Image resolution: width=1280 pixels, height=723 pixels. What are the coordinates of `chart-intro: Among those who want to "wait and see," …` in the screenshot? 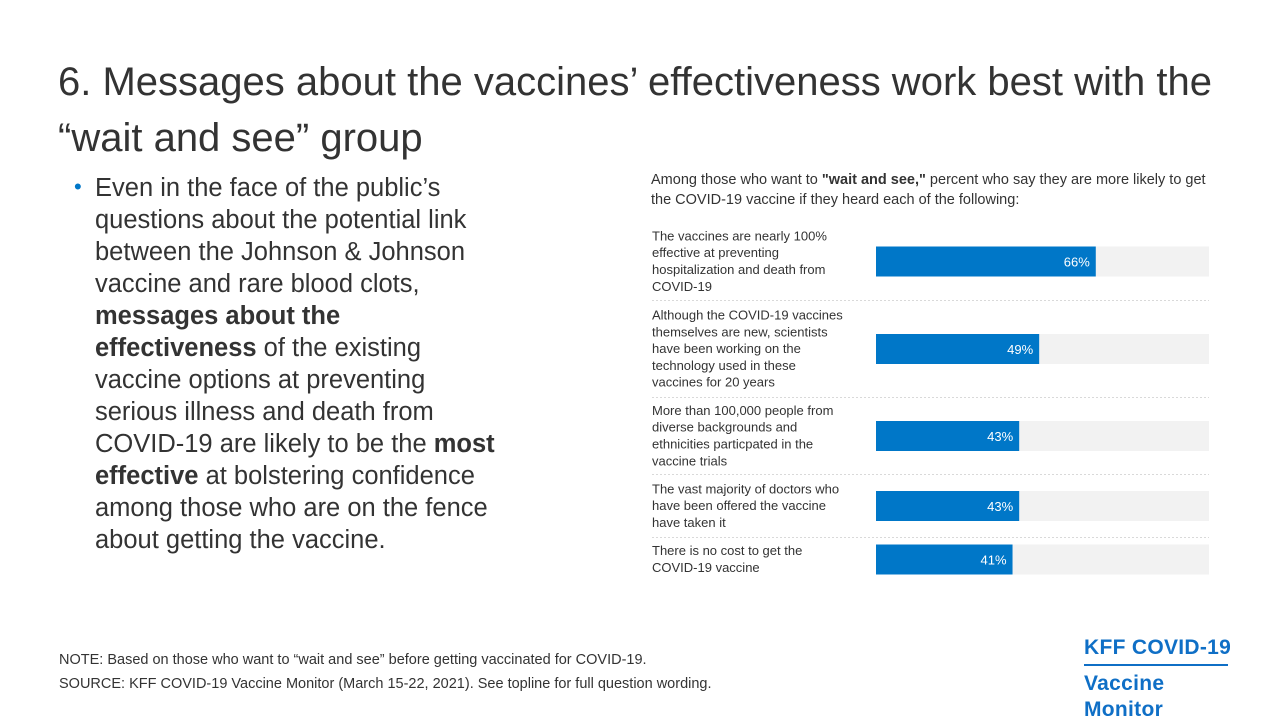 It's located at (936, 190).